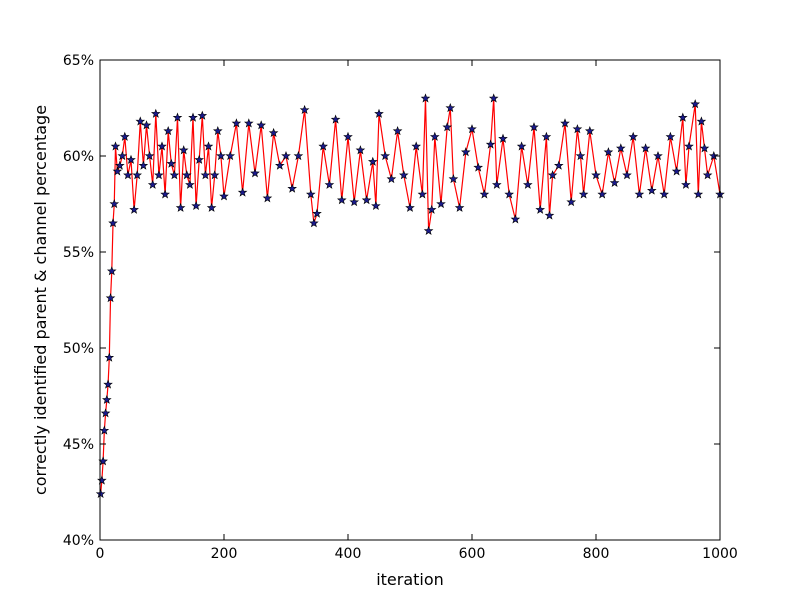 The image size is (800, 604). Describe the element at coordinates (78, 157) in the screenshot. I see `y-tick-label: 60%` at that location.